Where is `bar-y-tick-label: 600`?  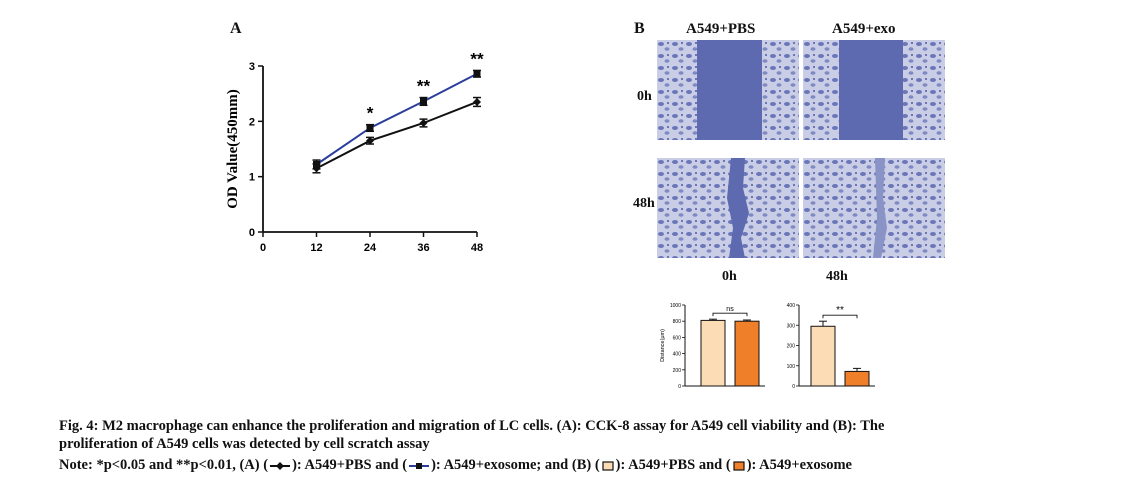 bar-y-tick-label: 600 is located at coordinates (677, 338).